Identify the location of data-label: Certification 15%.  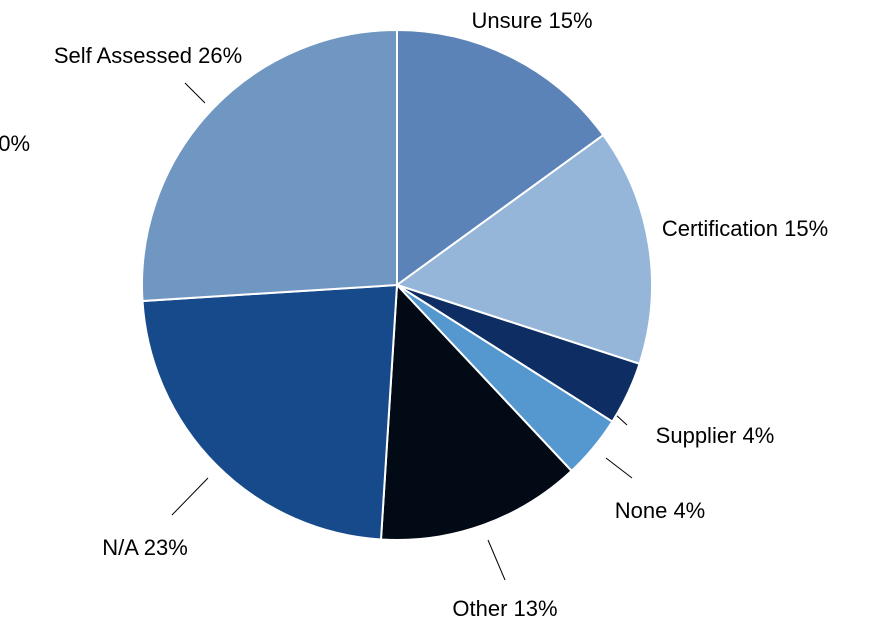
(745, 228).